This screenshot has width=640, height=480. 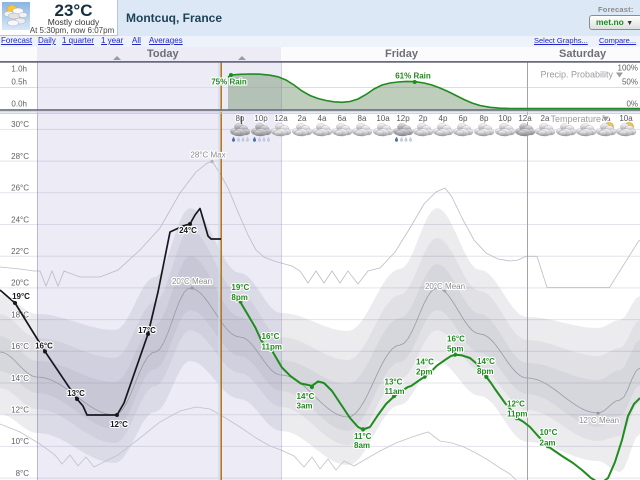 I want to click on svg-text: 75% Rain, so click(x=229, y=82).